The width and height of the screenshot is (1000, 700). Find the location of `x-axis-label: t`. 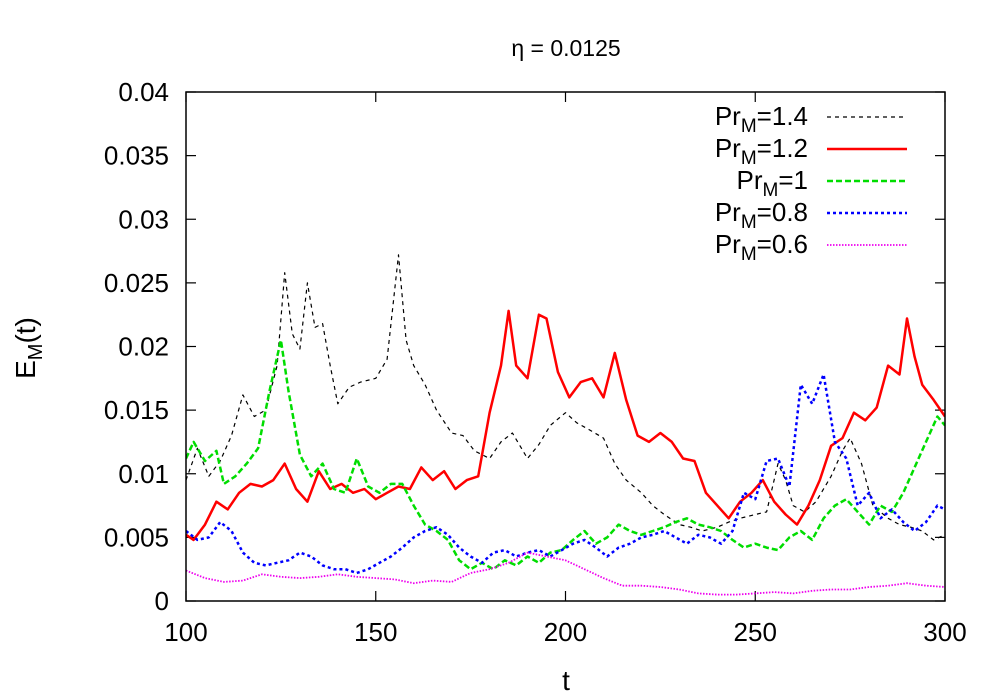

x-axis-label: t is located at coordinates (566, 680).